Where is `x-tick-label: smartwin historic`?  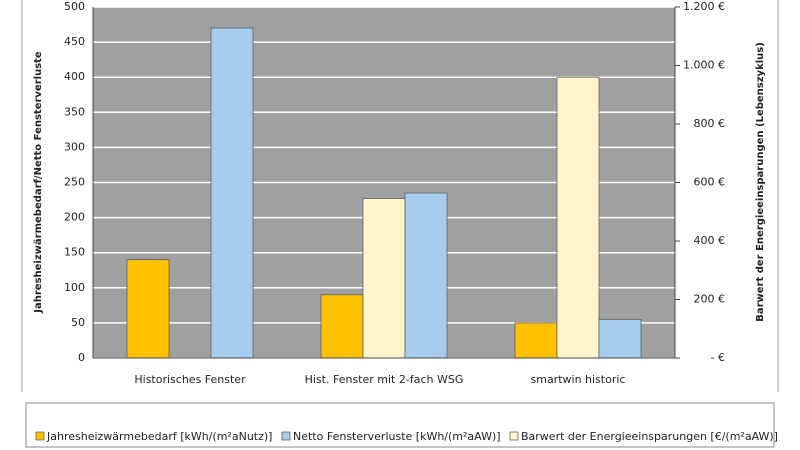
x-tick-label: smartwin historic is located at coordinates (578, 379).